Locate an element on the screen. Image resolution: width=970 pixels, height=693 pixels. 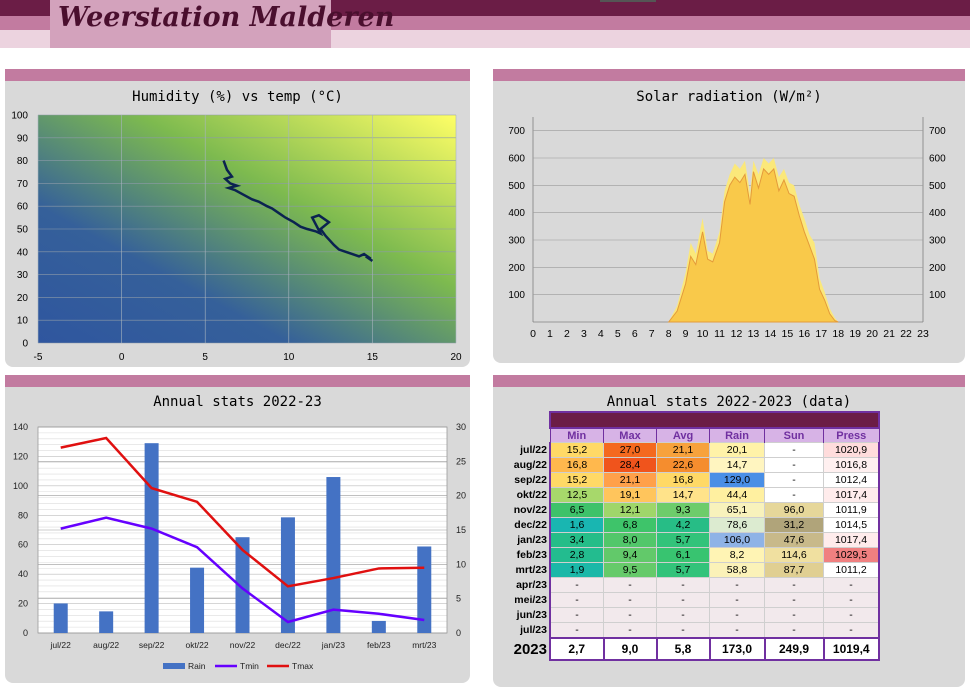
tmin-series-line is located at coordinates (242, 570).